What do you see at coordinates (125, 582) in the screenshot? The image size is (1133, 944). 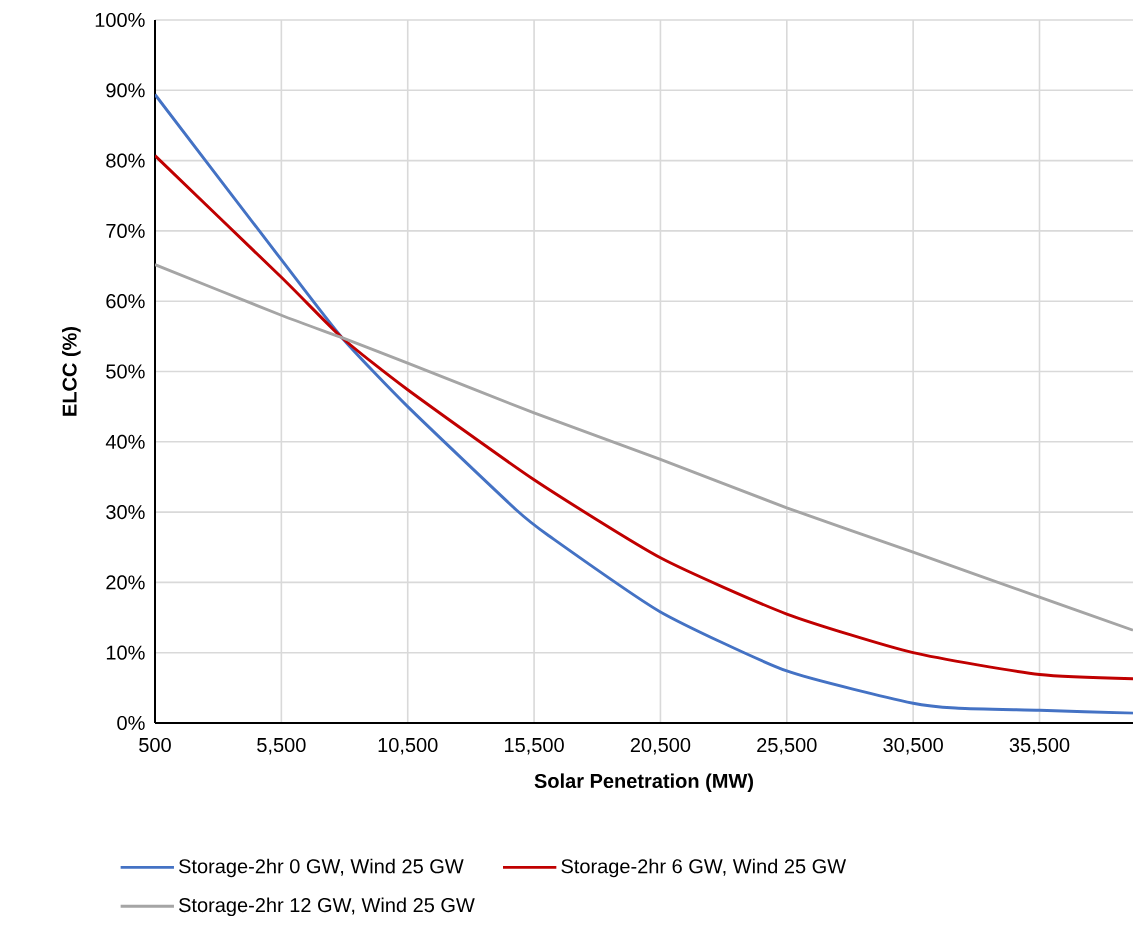 I see `y-tick-label: 20%` at bounding box center [125, 582].